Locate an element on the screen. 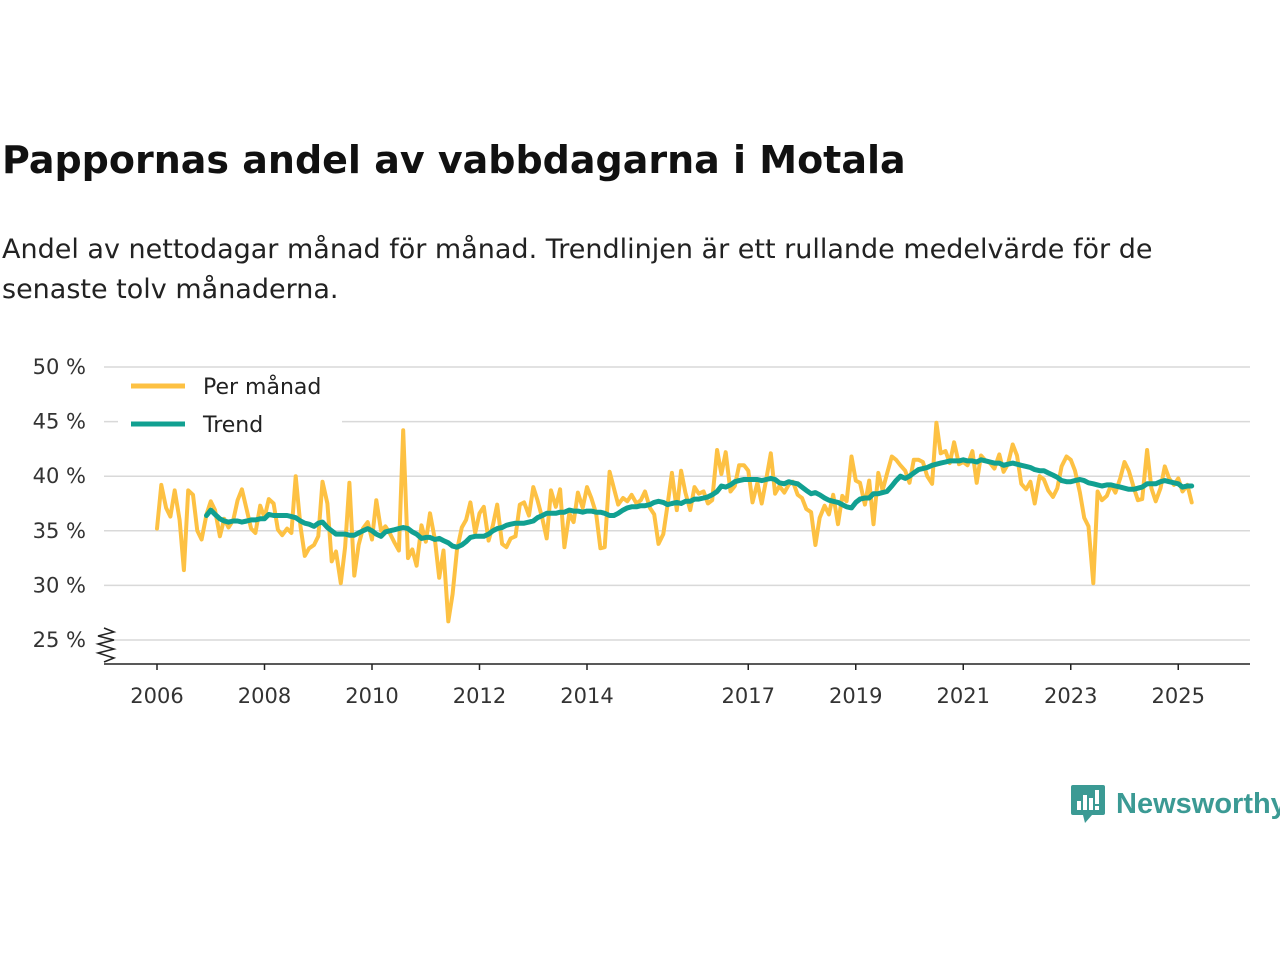  y-tick: 50 % is located at coordinates (59, 367).